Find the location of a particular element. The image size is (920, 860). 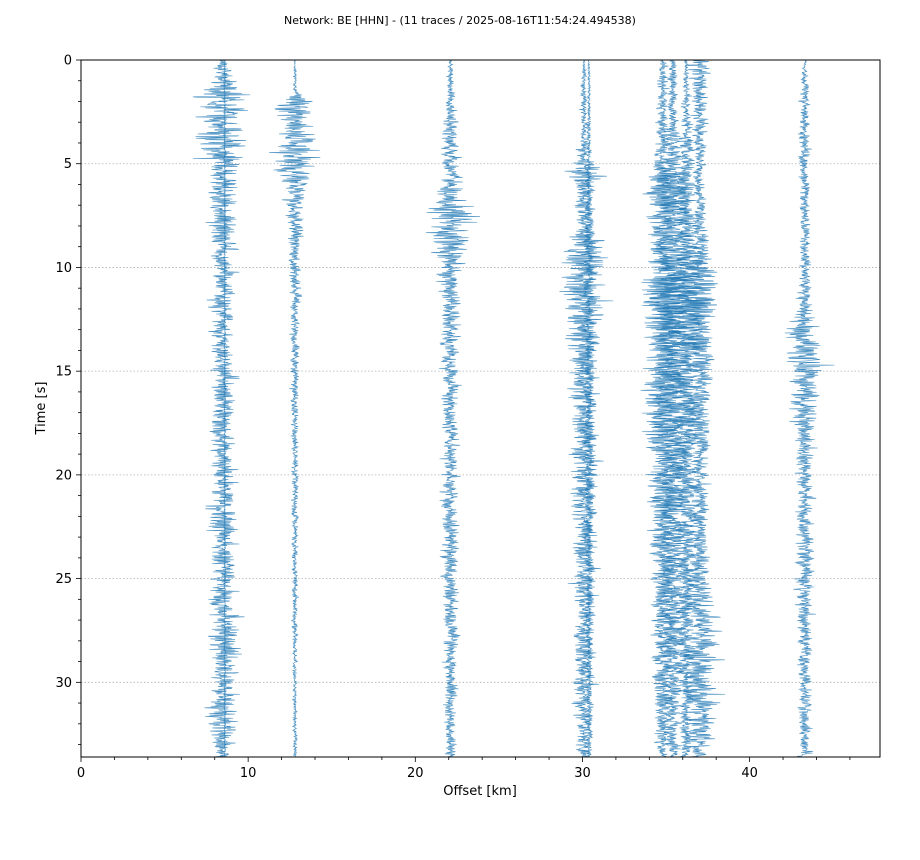

x-tick-label: 30 is located at coordinates (582, 773).